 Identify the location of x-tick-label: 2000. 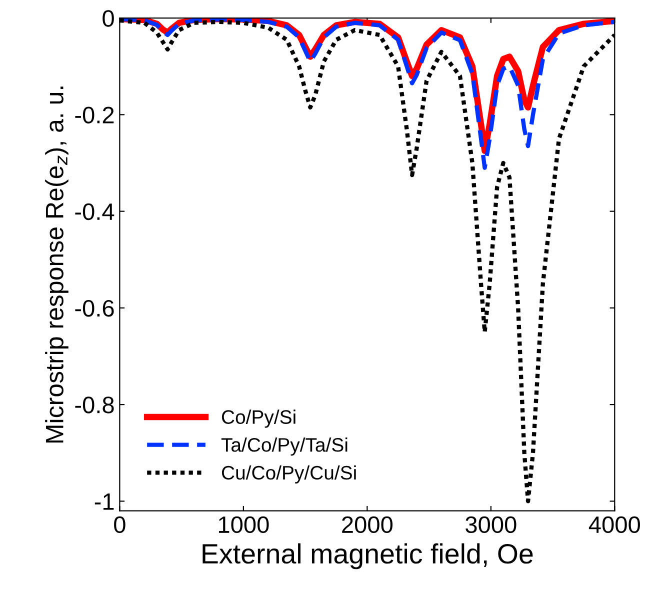
(367, 525).